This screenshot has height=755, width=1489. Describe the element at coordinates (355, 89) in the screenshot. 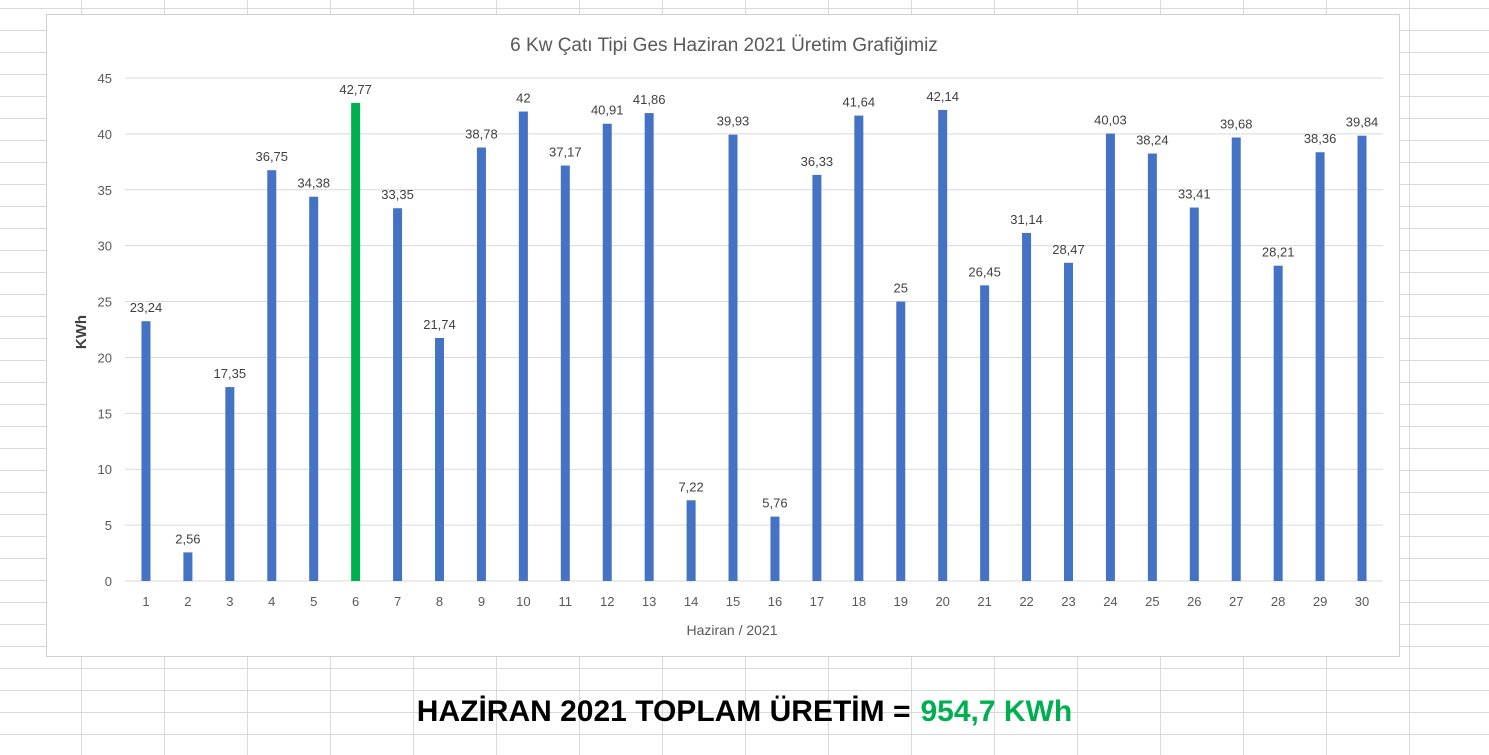

I see `data-label: 42,77` at that location.